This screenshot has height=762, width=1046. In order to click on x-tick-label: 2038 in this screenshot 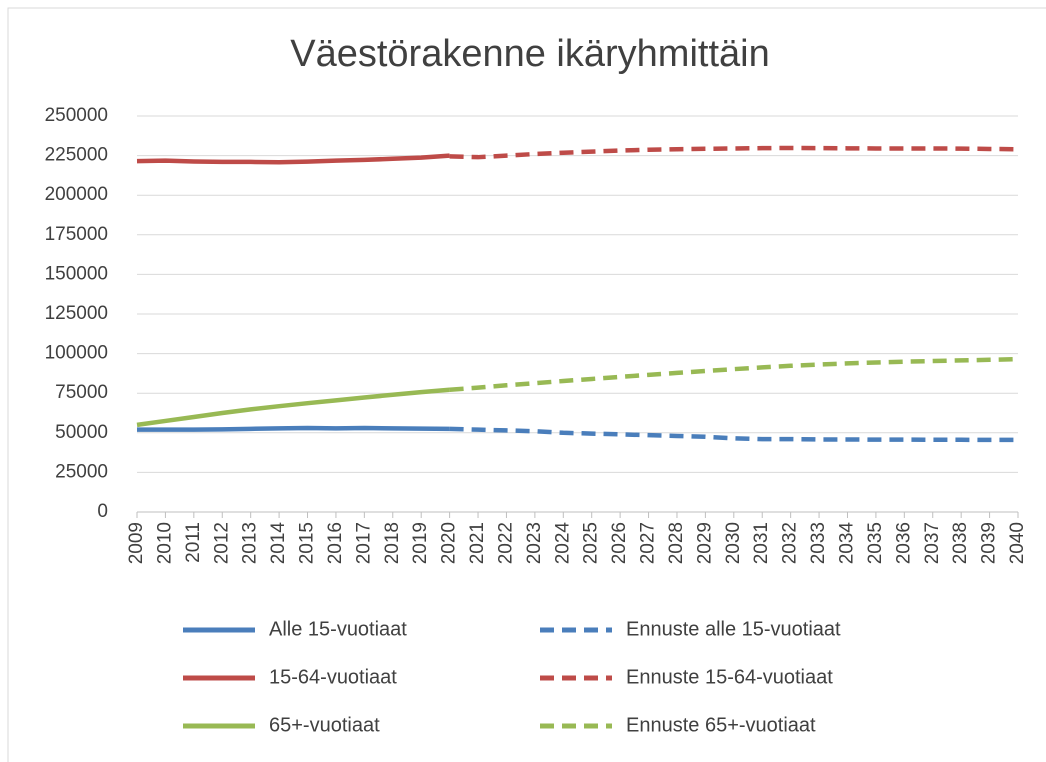, I will do `click(960, 543)`.